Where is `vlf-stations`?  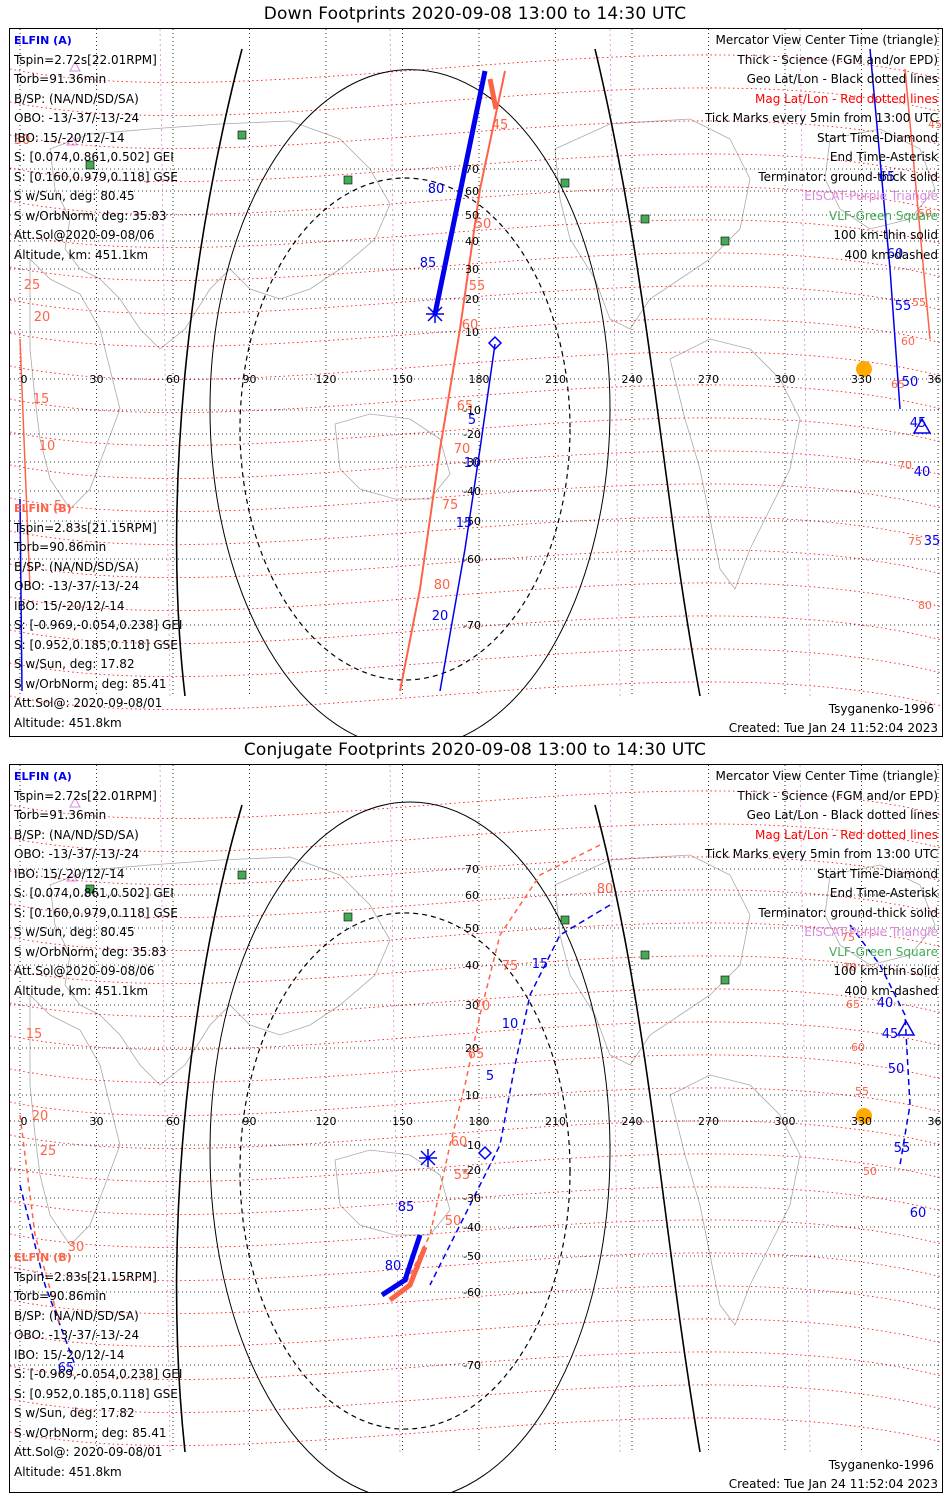
vlf-stations is located at coordinates (407, 188).